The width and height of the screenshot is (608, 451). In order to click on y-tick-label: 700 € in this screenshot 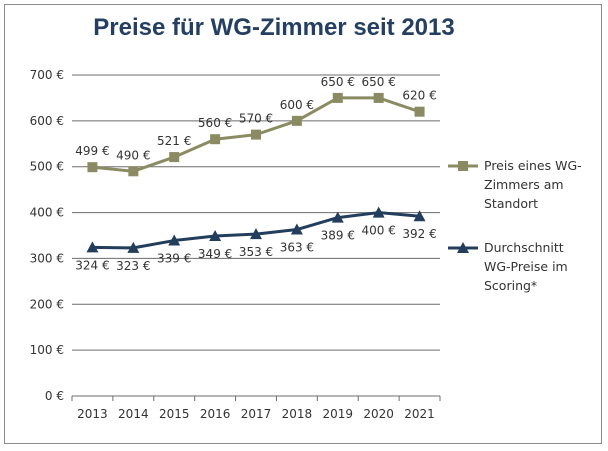, I will do `click(47, 75)`.